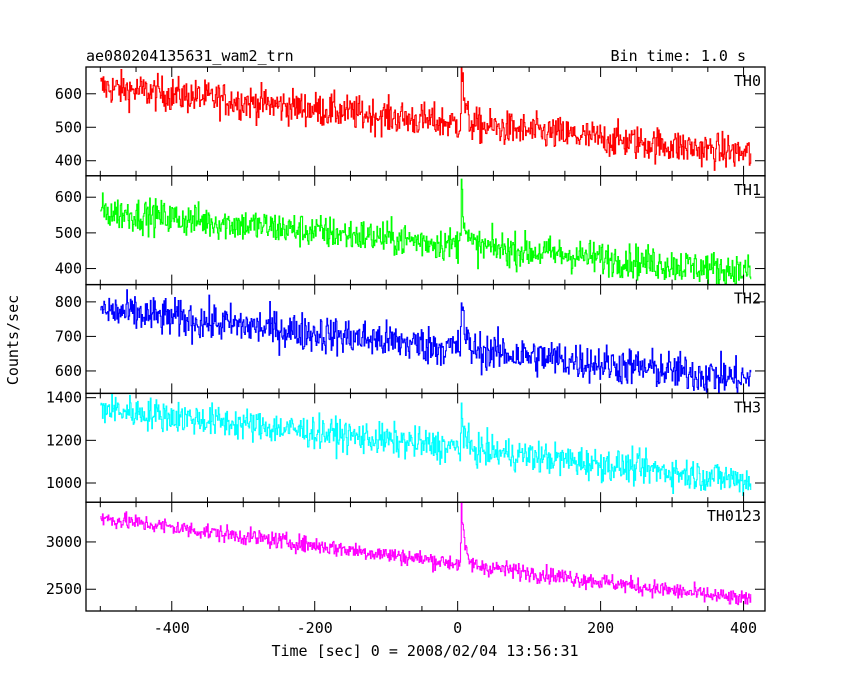 Image resolution: width=850 pixels, height=680 pixels. Describe the element at coordinates (172, 628) in the screenshot. I see `x-tick-label: -400` at that location.